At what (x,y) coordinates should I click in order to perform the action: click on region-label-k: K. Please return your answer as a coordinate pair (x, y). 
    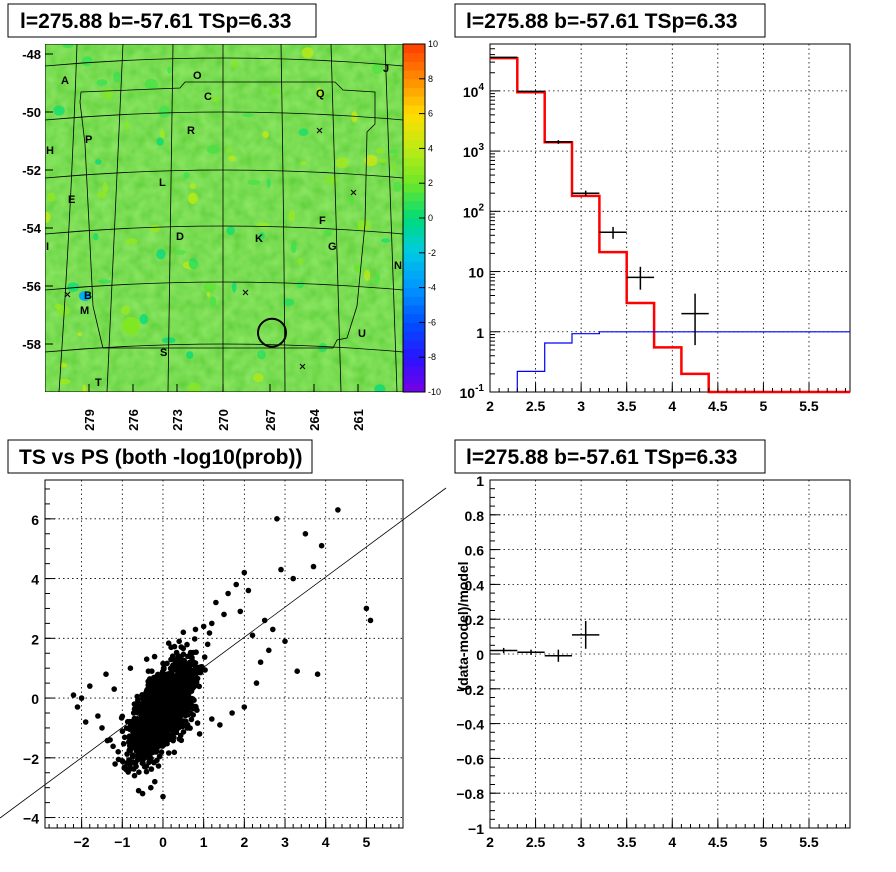
    Looking at the image, I should click on (259, 239).